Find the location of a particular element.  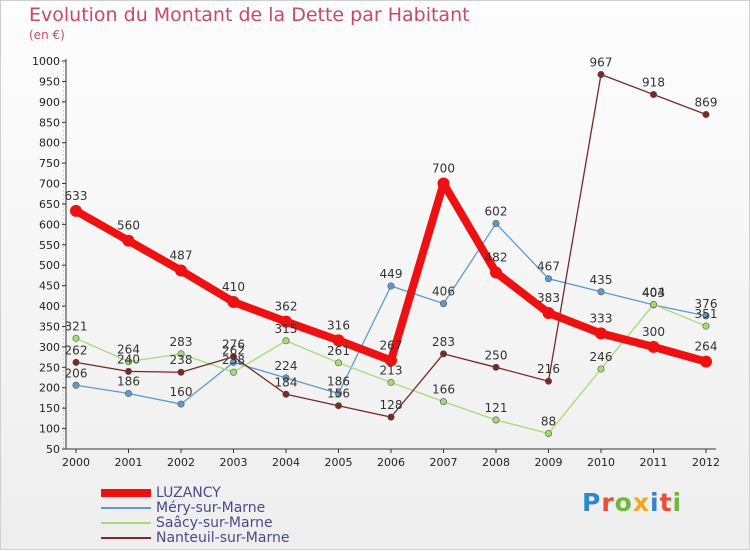

legend-label: Nanteuil-sur-Marne is located at coordinates (223, 538).